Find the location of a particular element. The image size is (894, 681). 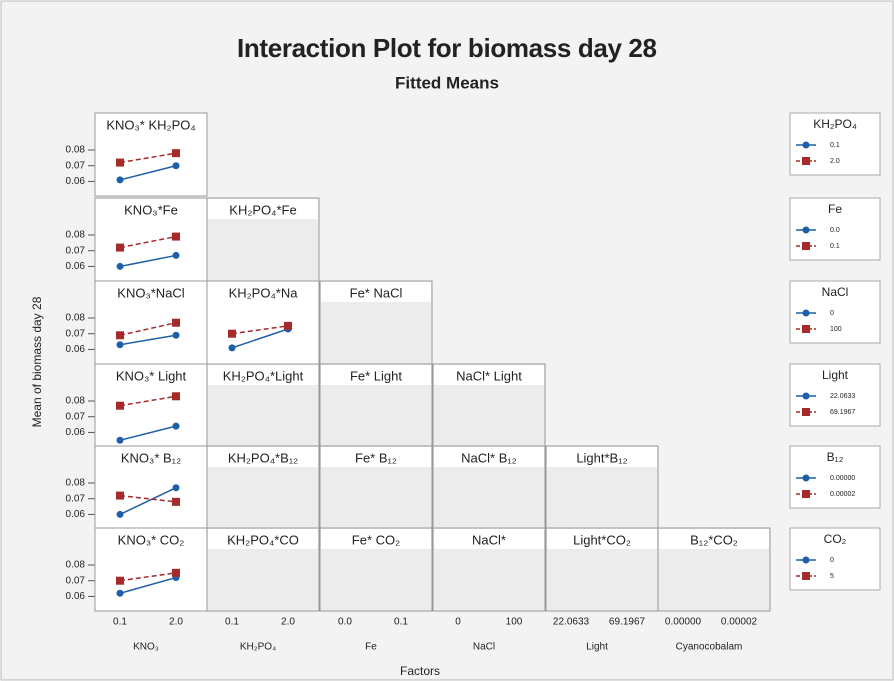

panel-title: KH₂PO₄*Fe is located at coordinates (262, 209).